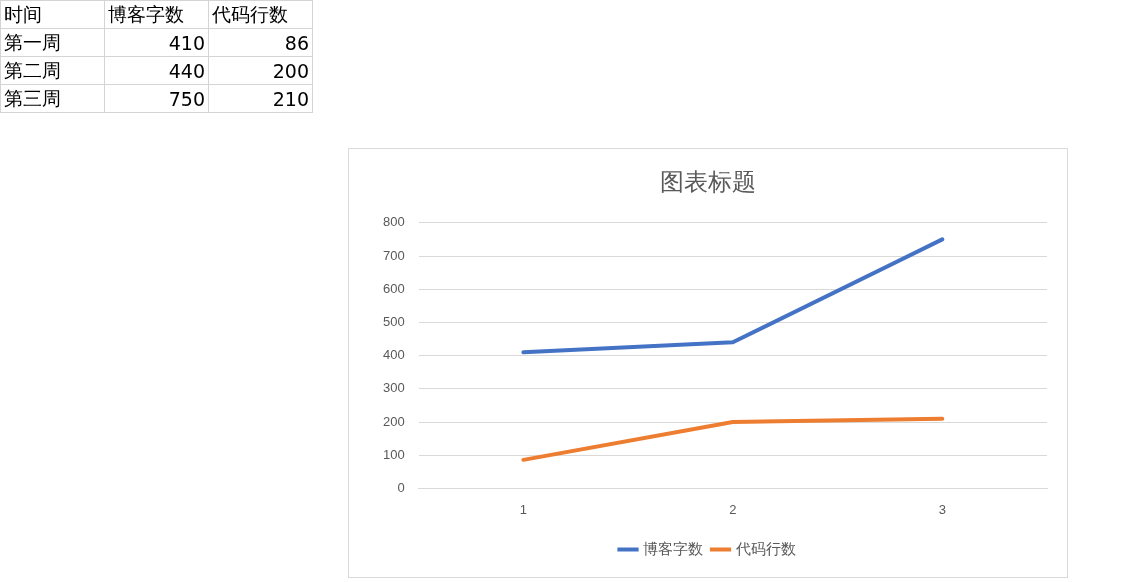  Describe the element at coordinates (393, 421) in the screenshot. I see `y-tick-label: 200` at that location.